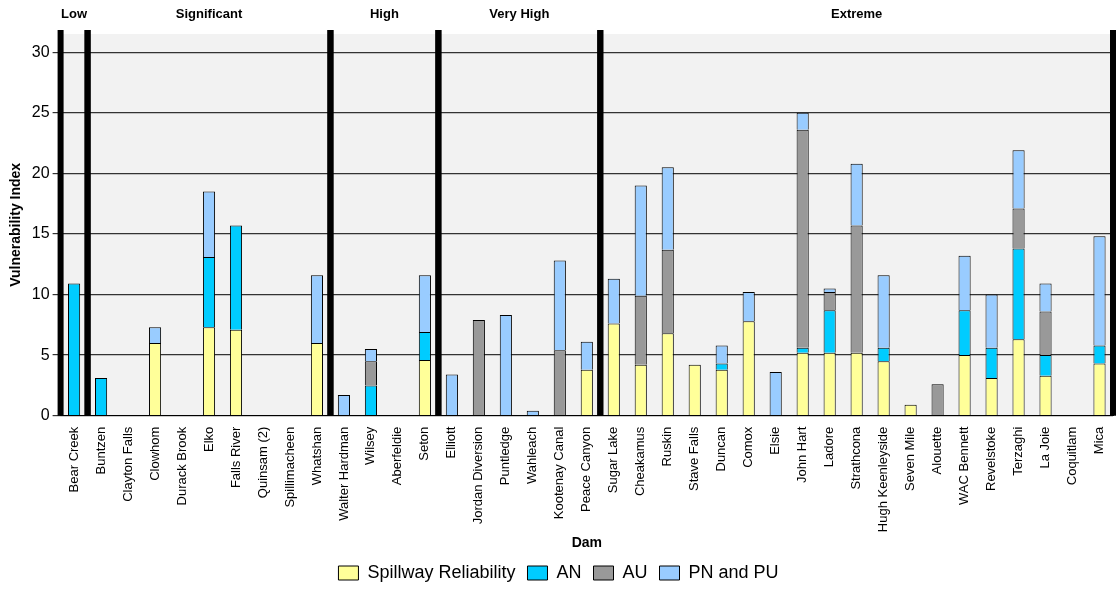 The height and width of the screenshot is (592, 1119). What do you see at coordinates (569, 571) in the screenshot?
I see `legend-label: AN` at bounding box center [569, 571].